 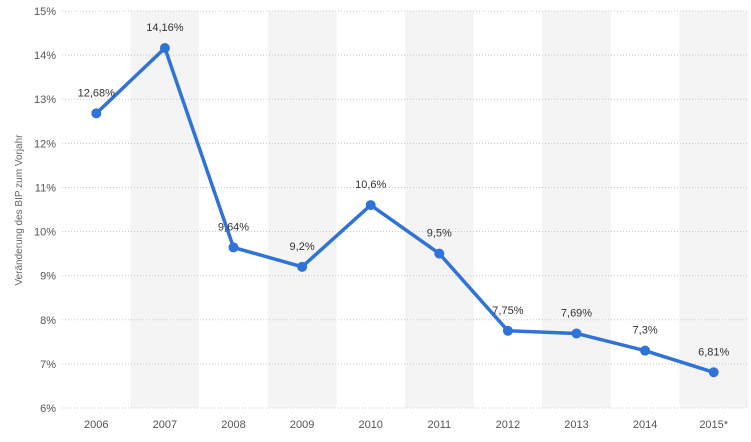 I want to click on column-band-2013, so click(x=576, y=209).